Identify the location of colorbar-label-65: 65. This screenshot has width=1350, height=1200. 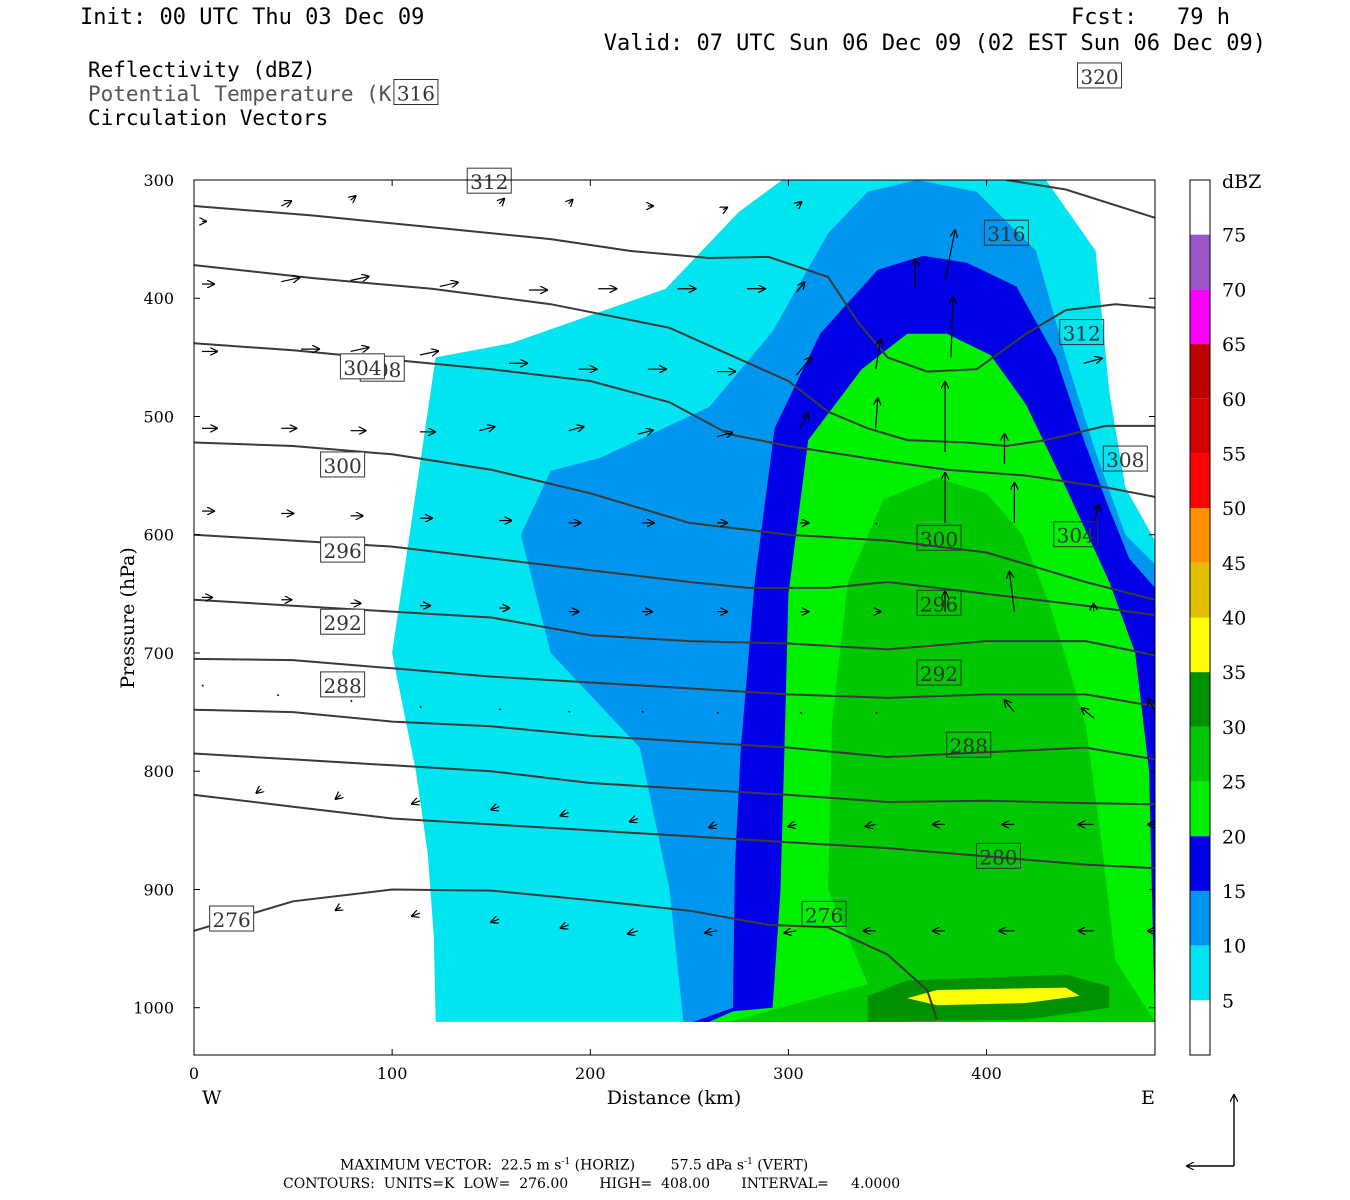
(1234, 345).